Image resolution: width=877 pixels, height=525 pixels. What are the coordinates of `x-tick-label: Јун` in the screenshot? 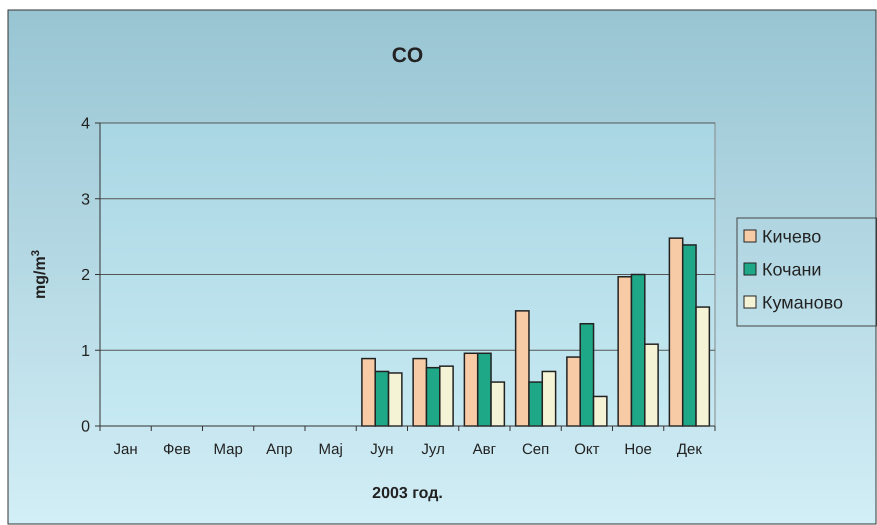 It's located at (382, 449).